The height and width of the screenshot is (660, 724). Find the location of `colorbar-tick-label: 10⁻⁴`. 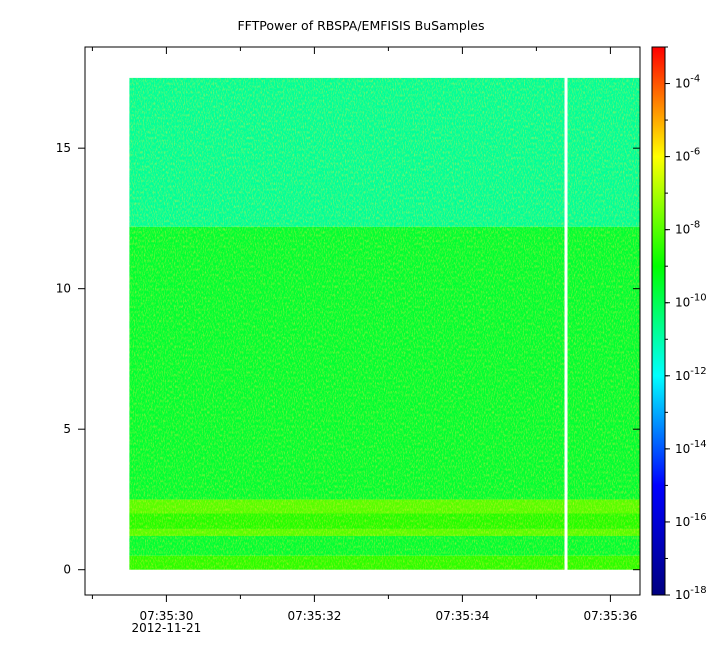

colorbar-tick-label: 10⁻⁴ is located at coordinates (687, 82).